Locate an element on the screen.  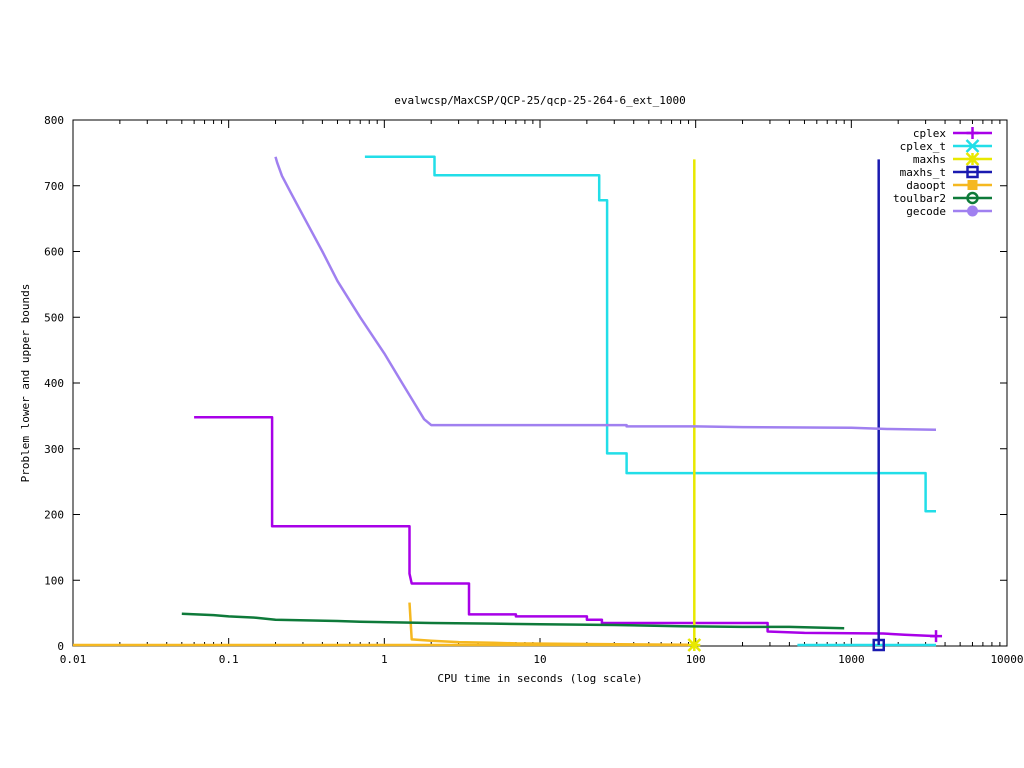
series-maxhs-marker is located at coordinates (694, 645).